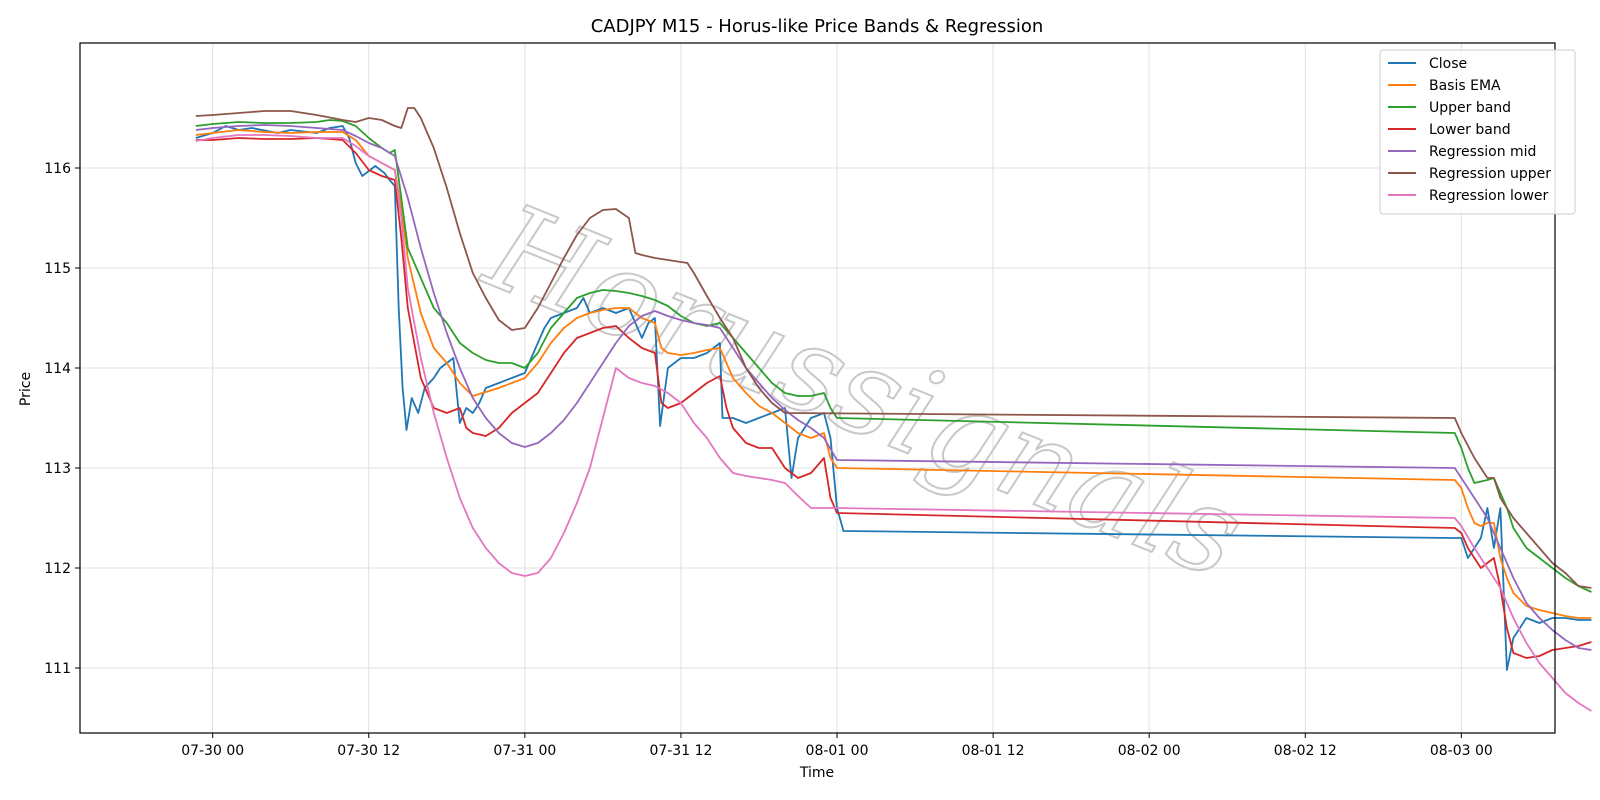 The image size is (1600, 800). Describe the element at coordinates (1490, 174) in the screenshot. I see `legend-label: Regression upper` at that location.